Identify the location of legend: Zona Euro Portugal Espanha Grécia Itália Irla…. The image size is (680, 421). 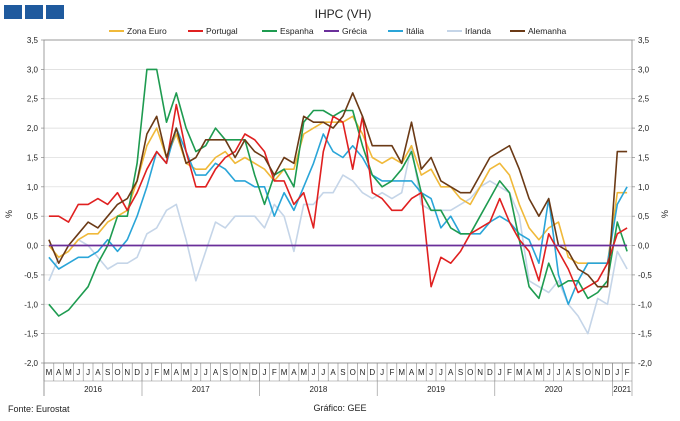
(338, 31).